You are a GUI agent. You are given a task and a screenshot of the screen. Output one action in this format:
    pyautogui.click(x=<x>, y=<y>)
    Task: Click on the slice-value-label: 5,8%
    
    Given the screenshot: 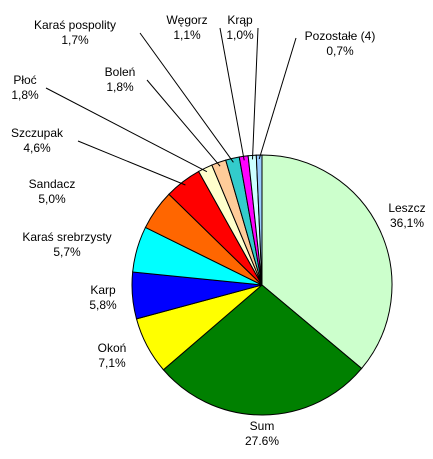 What is the action you would take?
    pyautogui.click(x=103, y=305)
    